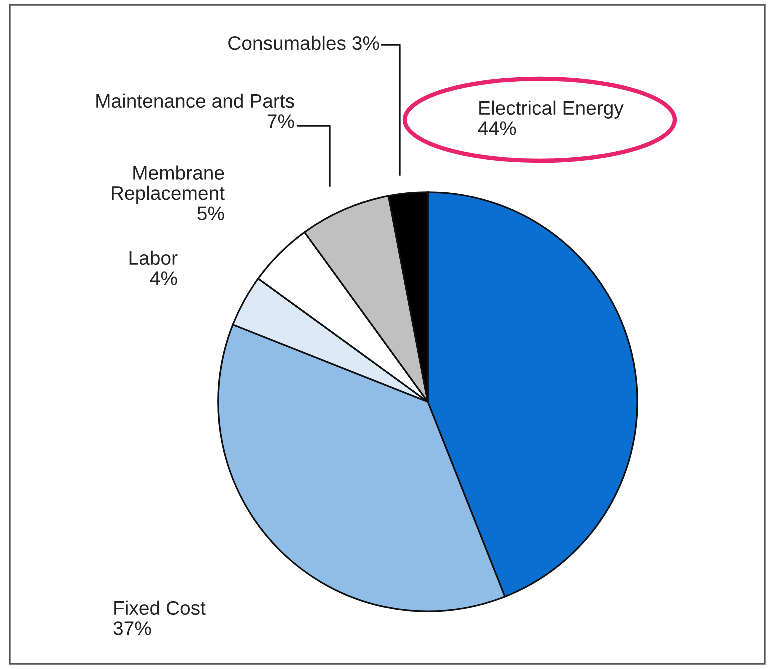 Image resolution: width=772 pixels, height=669 pixels. Describe the element at coordinates (304, 43) in the screenshot. I see `slice-label: Consumables 3%` at that location.